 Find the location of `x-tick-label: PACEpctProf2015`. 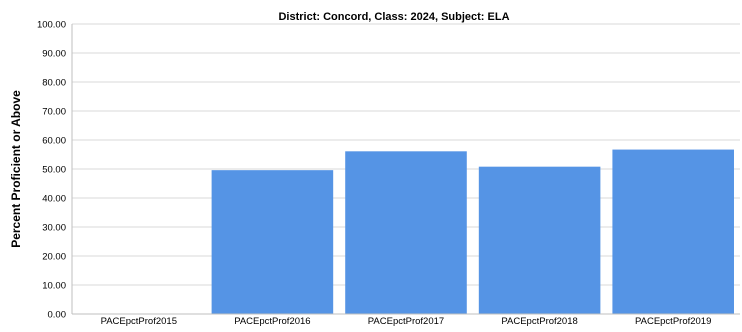

x-tick-label: PACEpctProf2015 is located at coordinates (139, 321).